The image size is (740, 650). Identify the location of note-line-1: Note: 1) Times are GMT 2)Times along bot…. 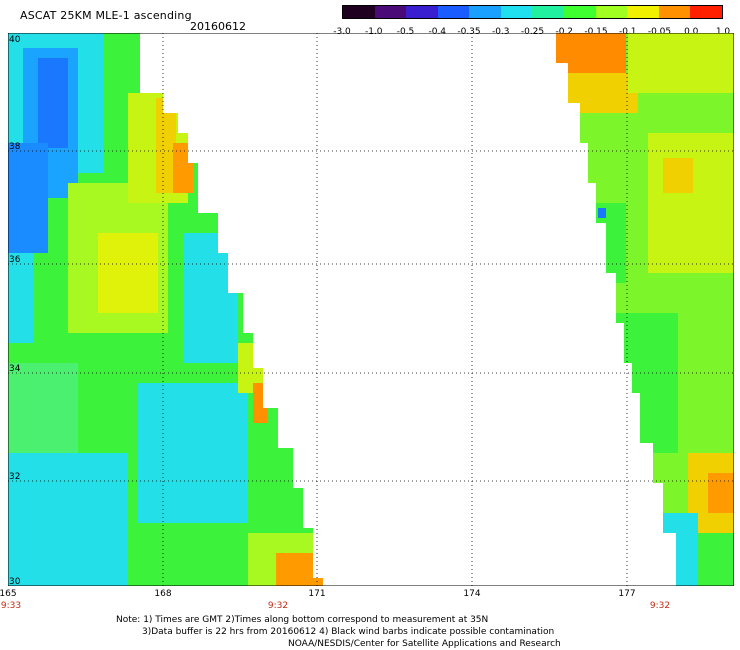
(302, 620).